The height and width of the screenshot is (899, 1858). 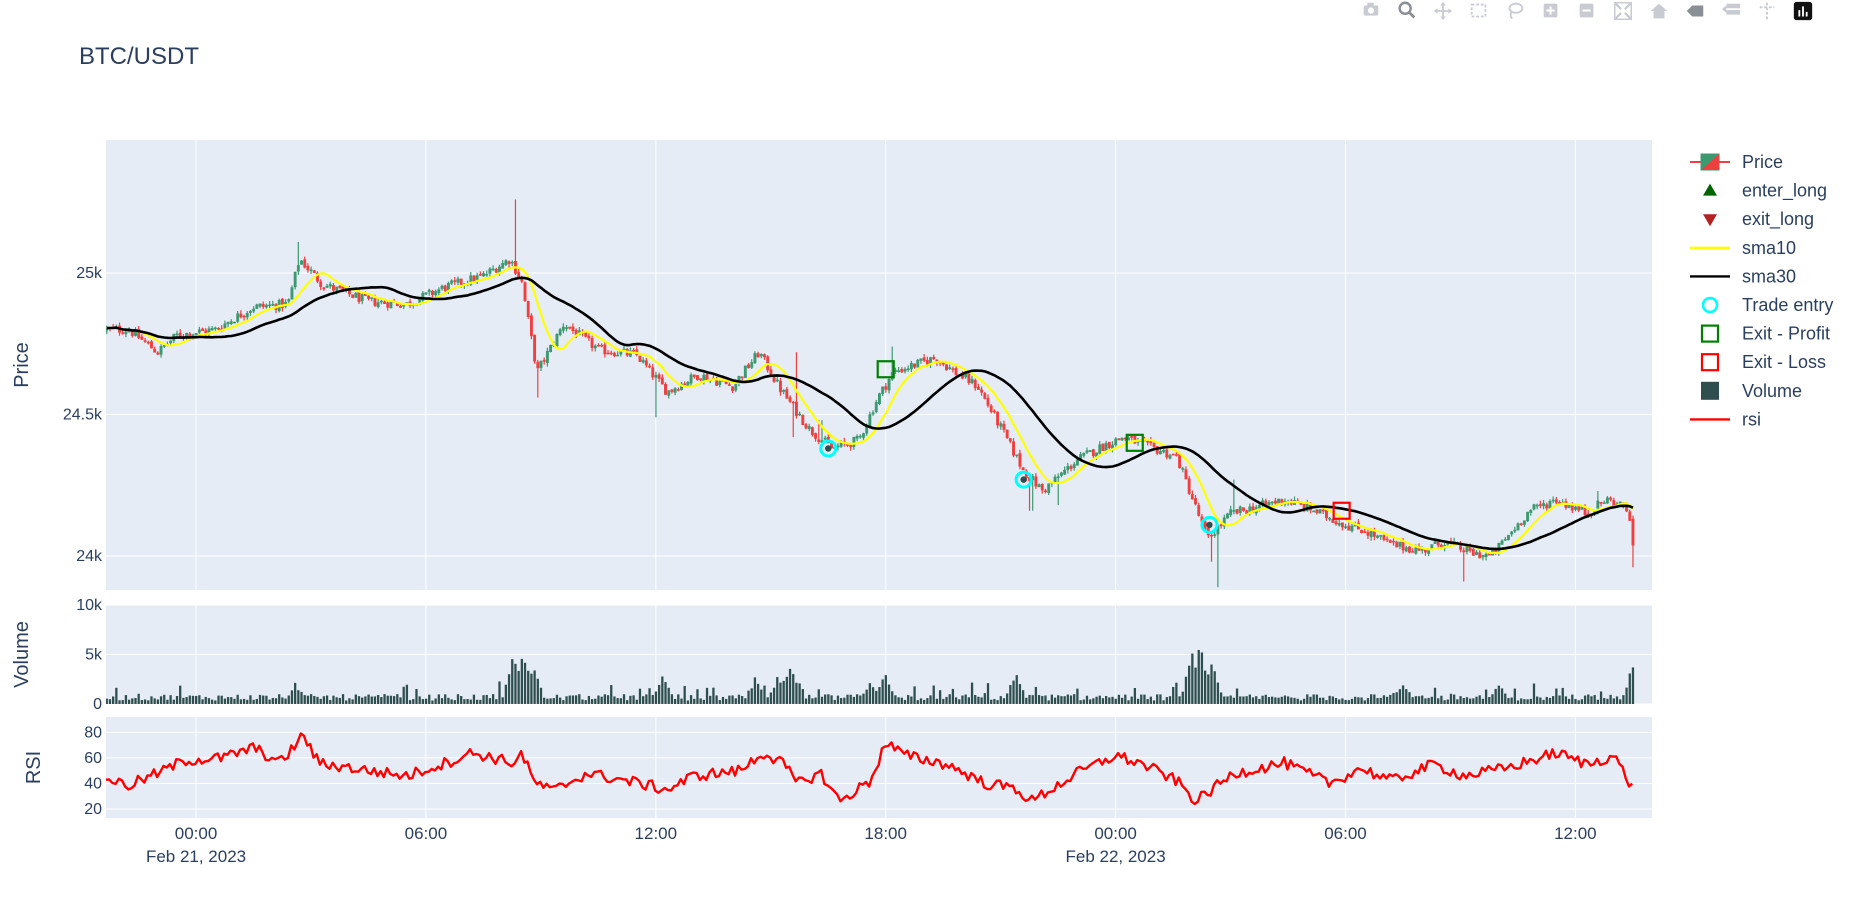 What do you see at coordinates (1767, 11) in the screenshot?
I see `spike-lines-icon` at bounding box center [1767, 11].